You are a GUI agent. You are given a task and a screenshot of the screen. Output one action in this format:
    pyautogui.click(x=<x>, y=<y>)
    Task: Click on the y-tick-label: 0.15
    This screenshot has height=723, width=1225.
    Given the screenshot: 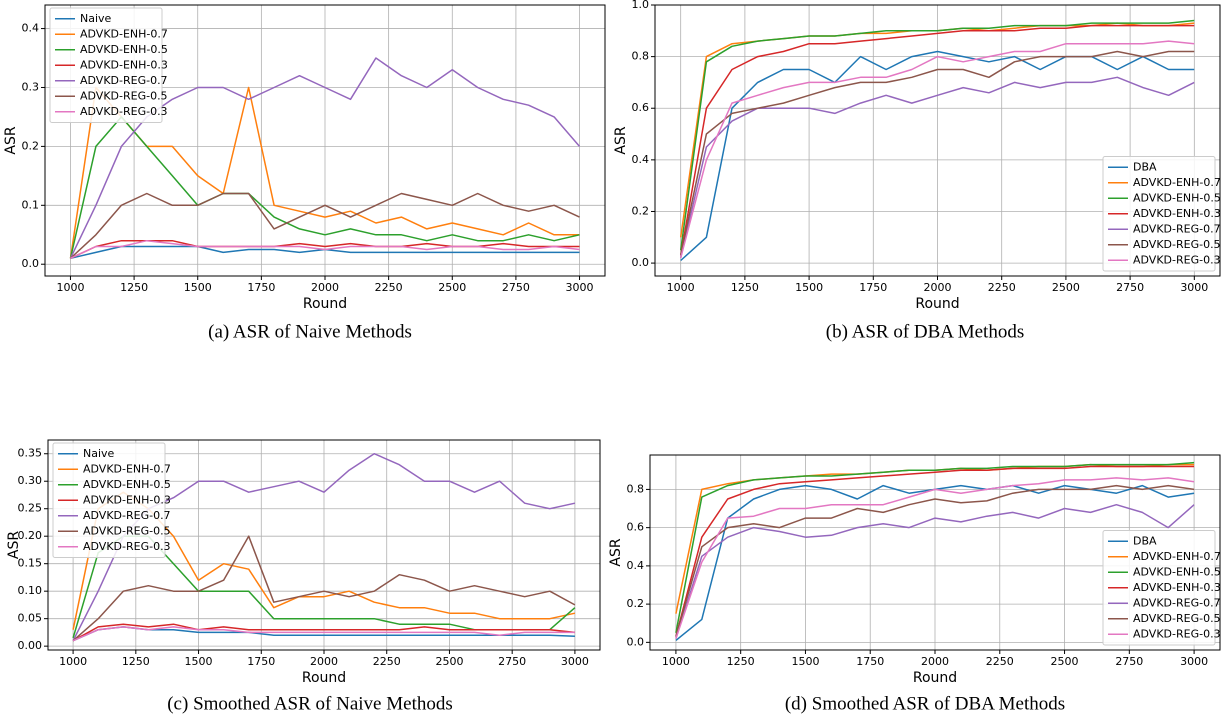 What is the action you would take?
    pyautogui.click(x=30, y=563)
    